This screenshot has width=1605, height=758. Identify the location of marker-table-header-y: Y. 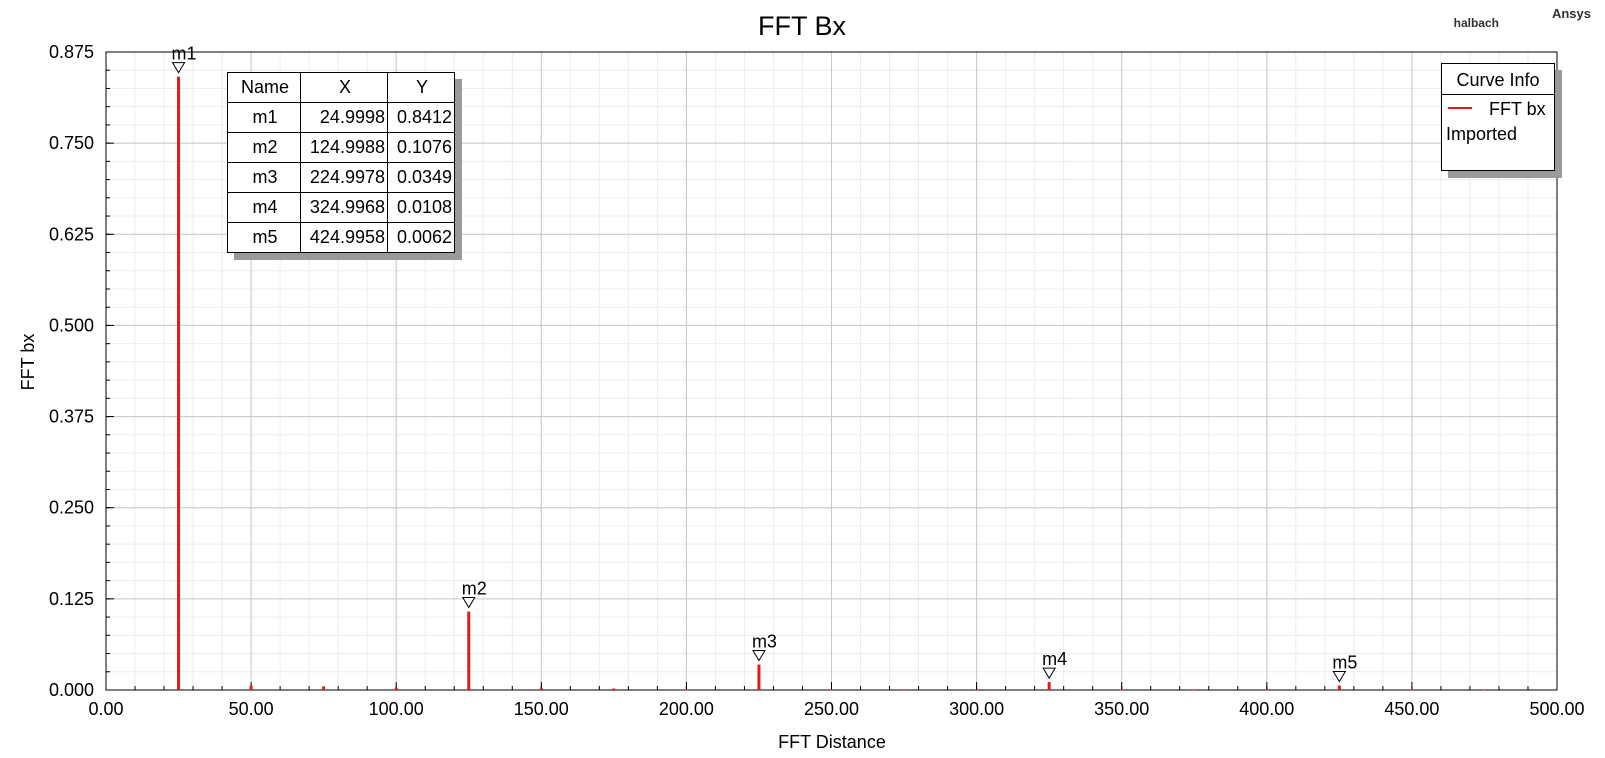
(421, 87).